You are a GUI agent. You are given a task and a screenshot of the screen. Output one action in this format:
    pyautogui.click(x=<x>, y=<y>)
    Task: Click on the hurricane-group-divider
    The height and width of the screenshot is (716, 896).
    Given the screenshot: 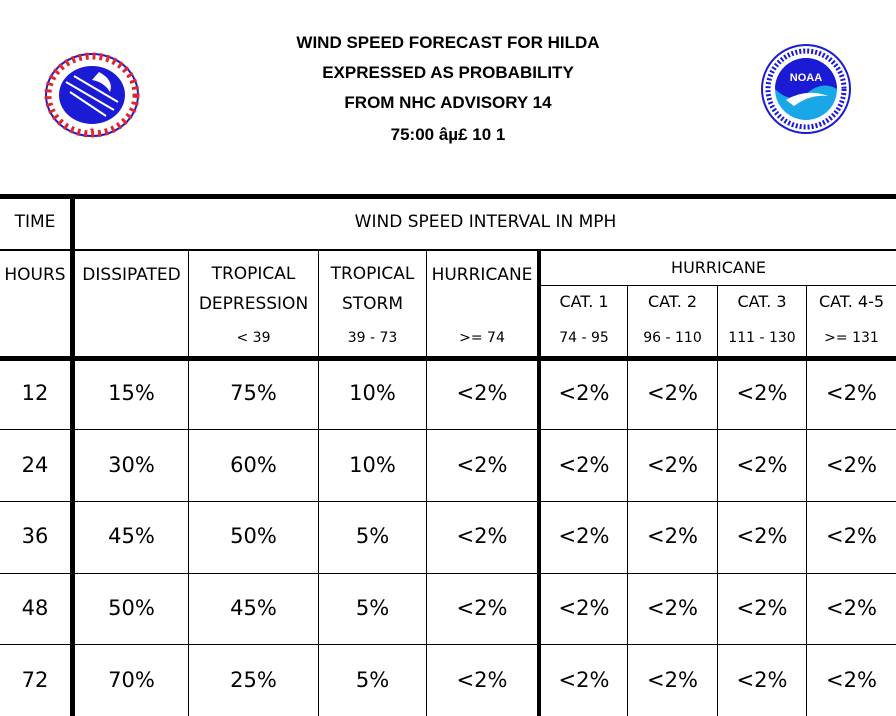 What is the action you would take?
    pyautogui.click(x=717, y=285)
    